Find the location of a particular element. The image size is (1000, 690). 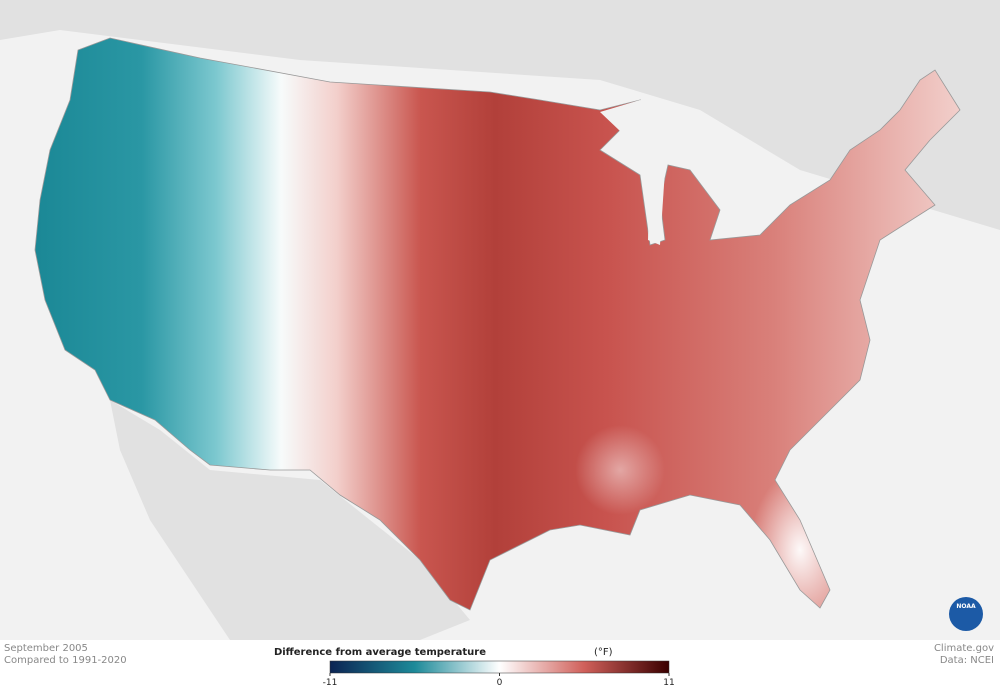

colorbar-tick-label: 0 is located at coordinates (500, 683).